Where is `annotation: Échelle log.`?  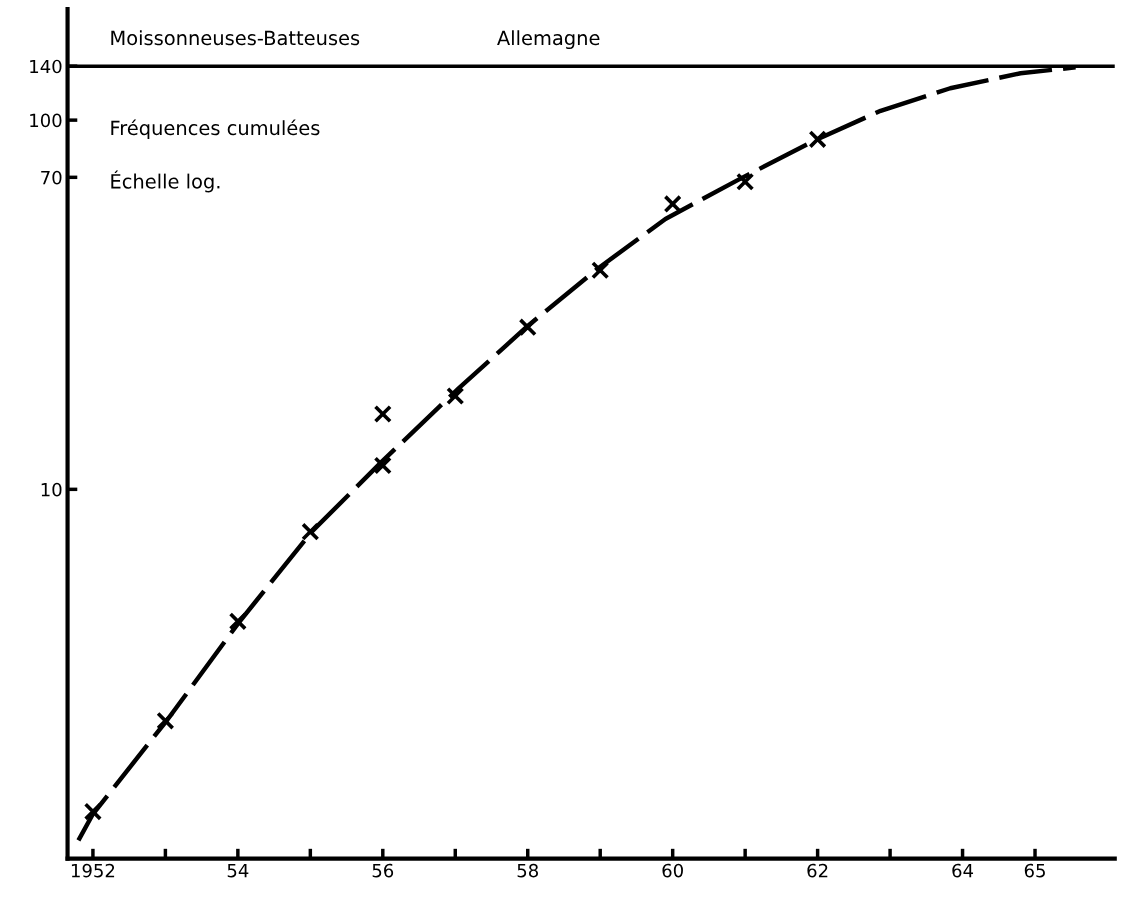
annotation: Échelle log. is located at coordinates (165, 181).